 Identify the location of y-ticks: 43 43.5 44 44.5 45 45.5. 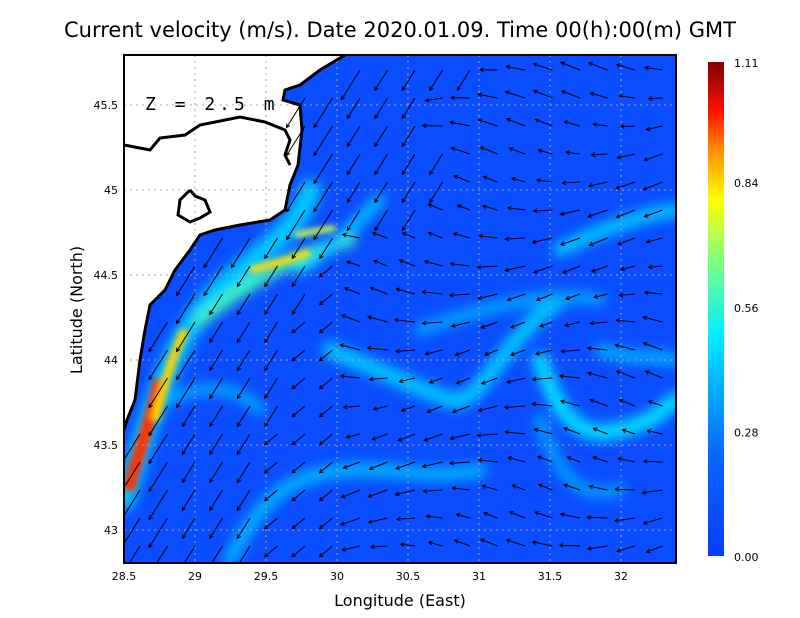
(106, 318).